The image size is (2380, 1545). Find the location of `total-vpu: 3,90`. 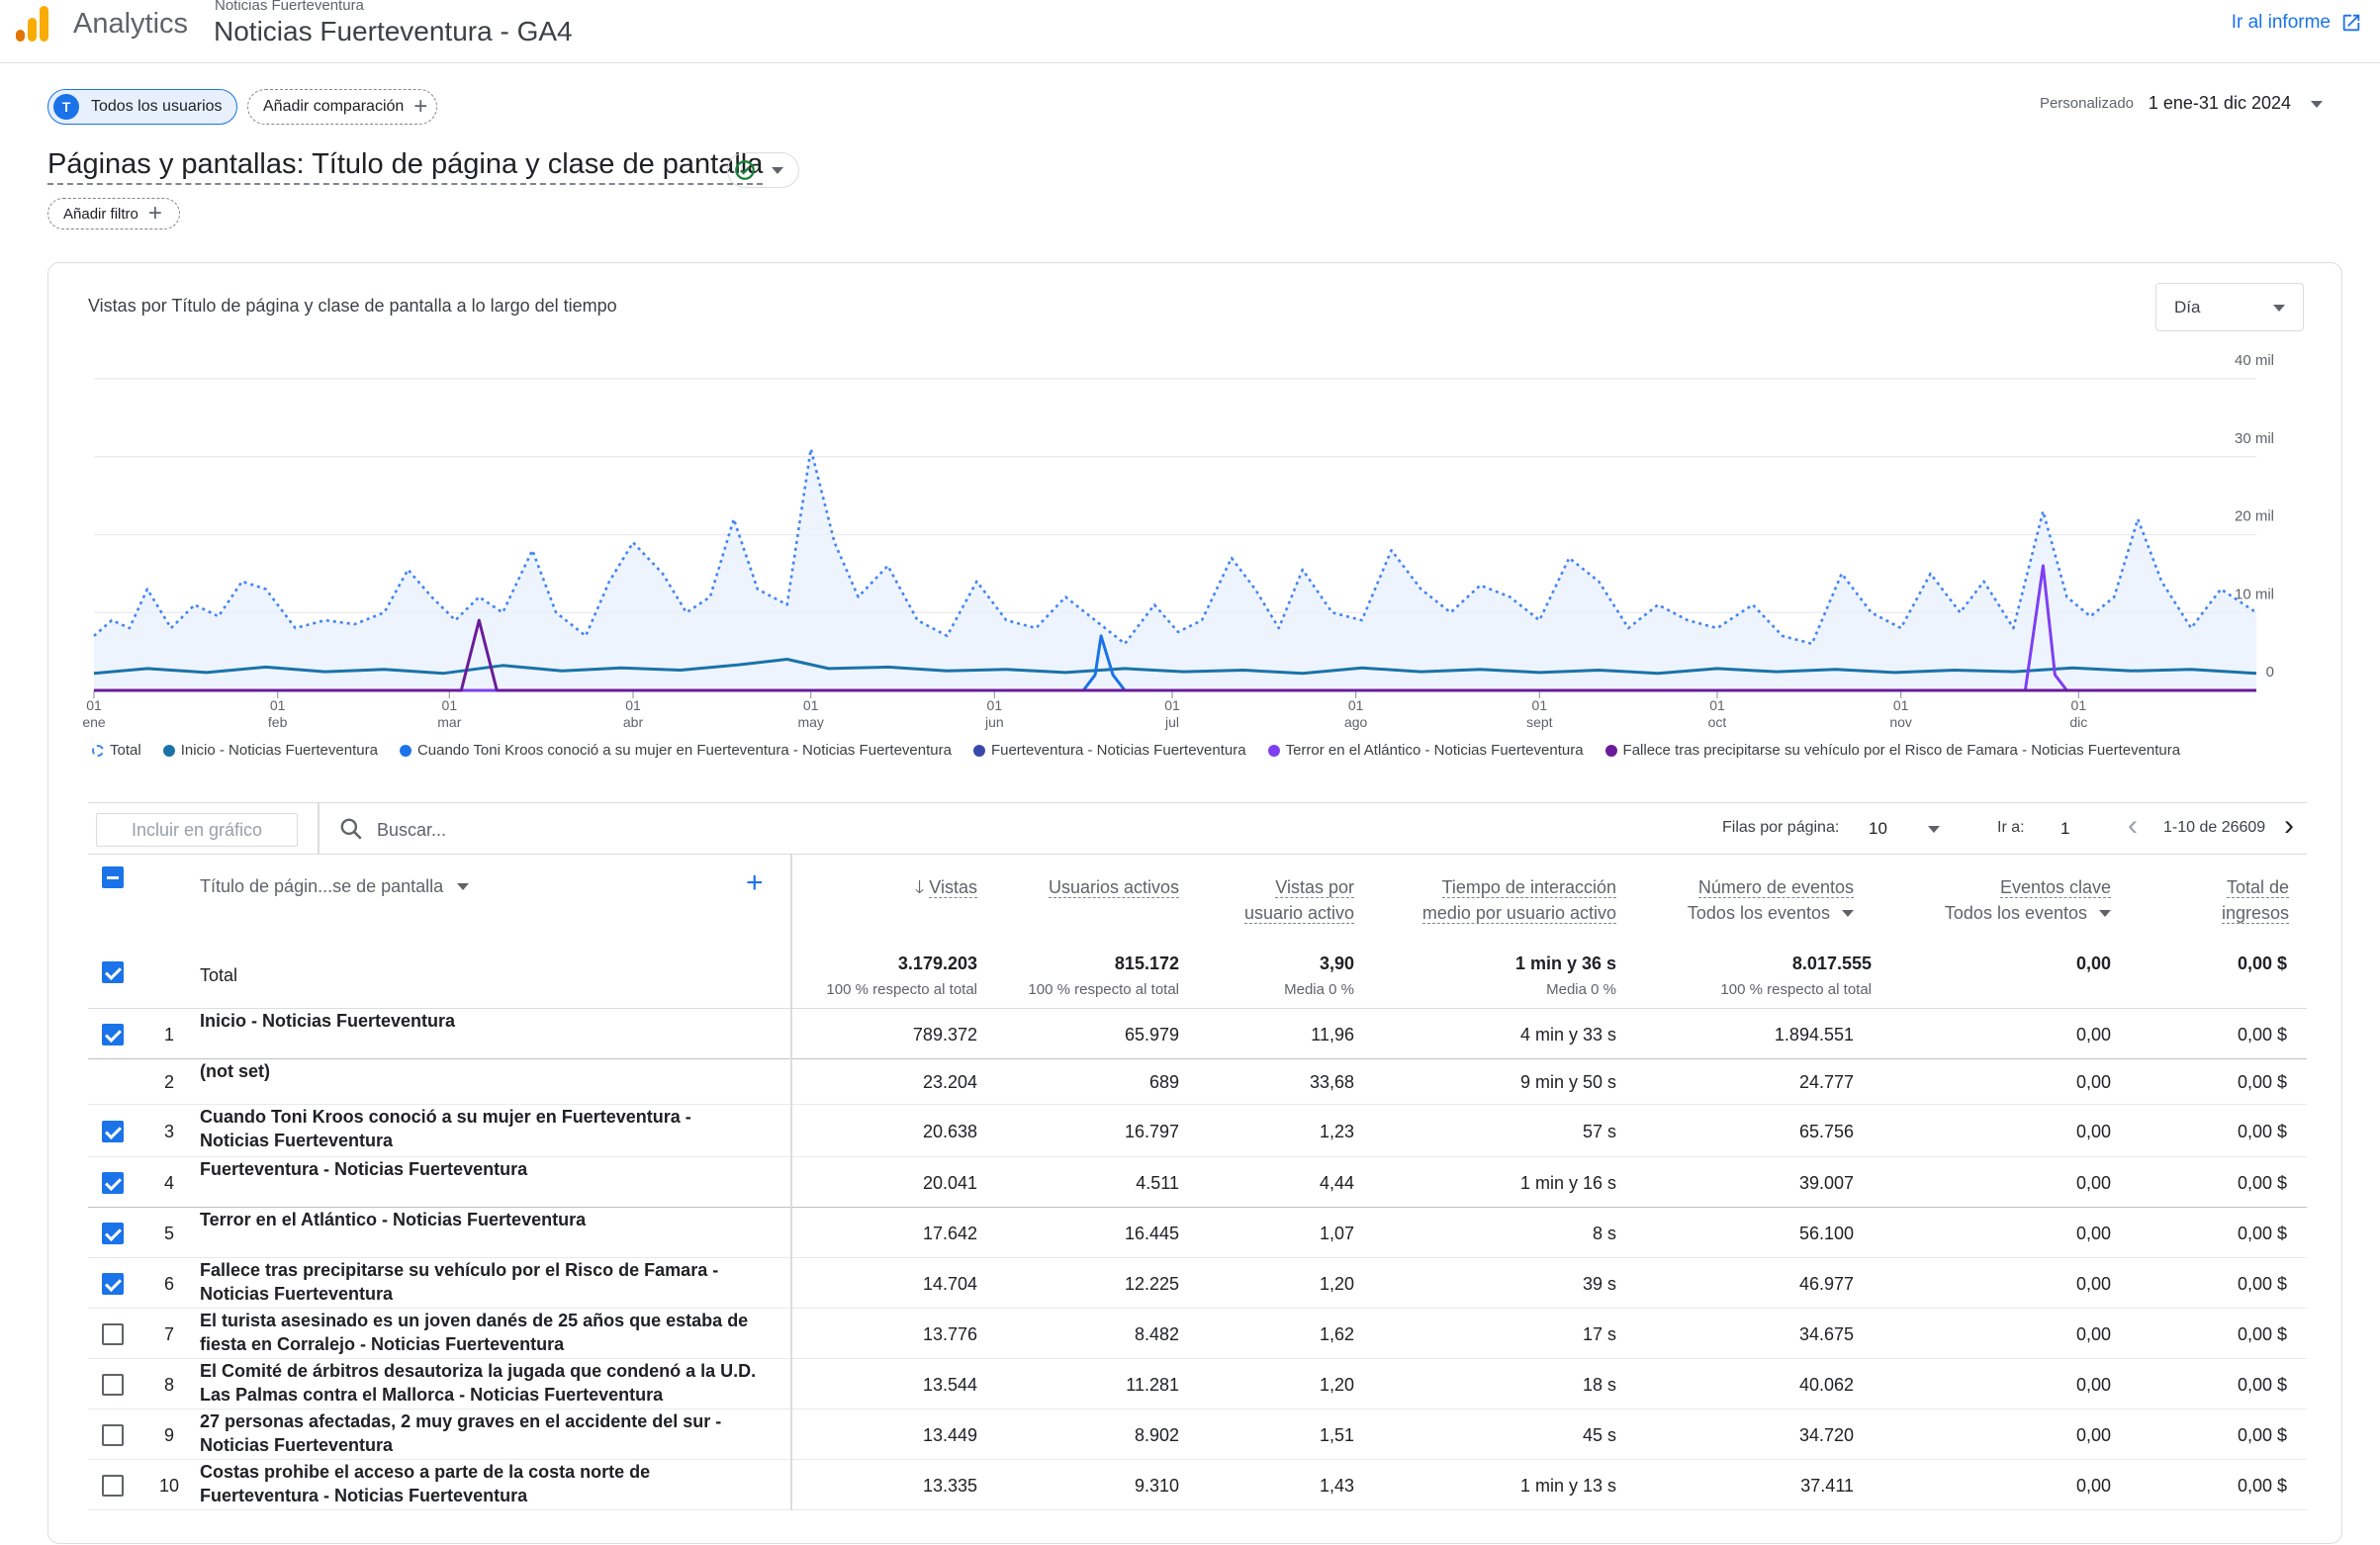

total-vpu: 3,90 is located at coordinates (1336, 963).